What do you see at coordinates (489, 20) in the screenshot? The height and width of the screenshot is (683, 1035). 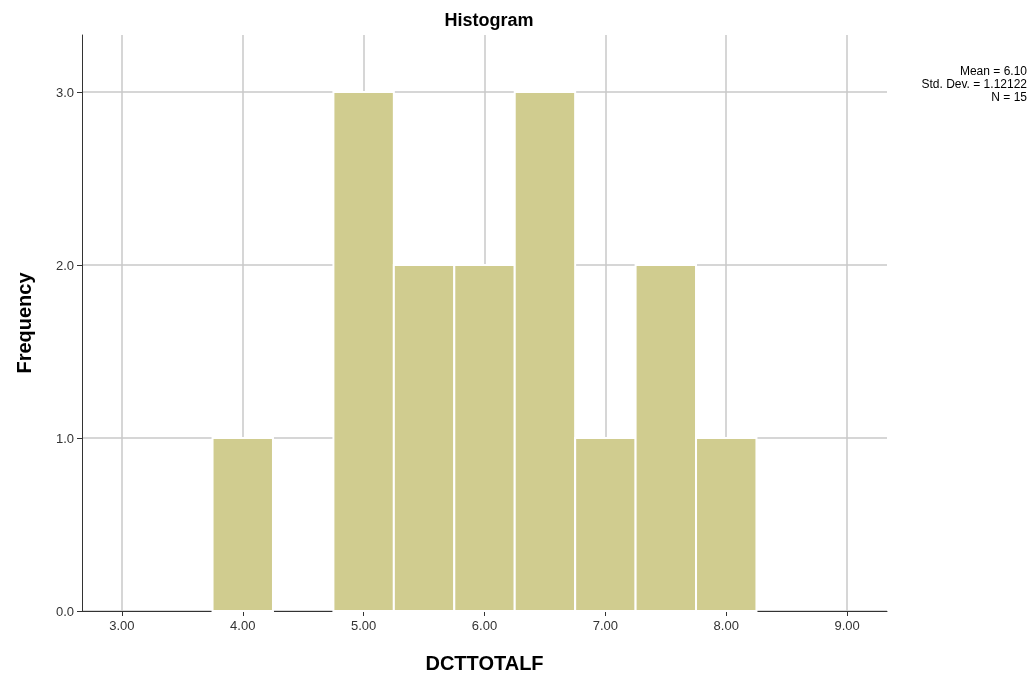 I see `chart-title: Histogram` at bounding box center [489, 20].